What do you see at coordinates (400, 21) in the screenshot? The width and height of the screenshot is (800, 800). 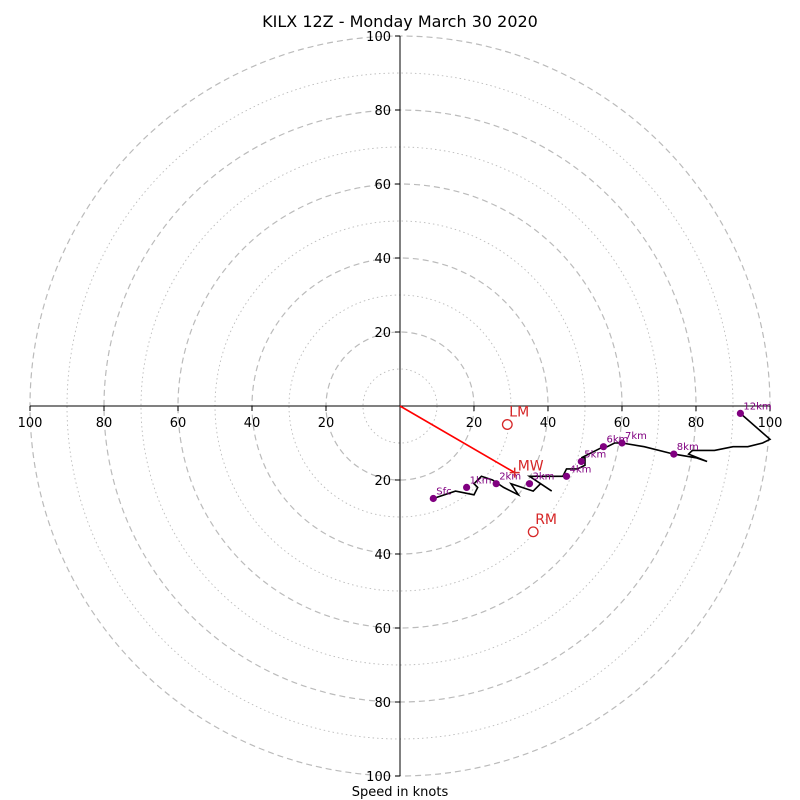 I see `chart-title: KILX 12Z - Monday March 30 2020` at bounding box center [400, 21].